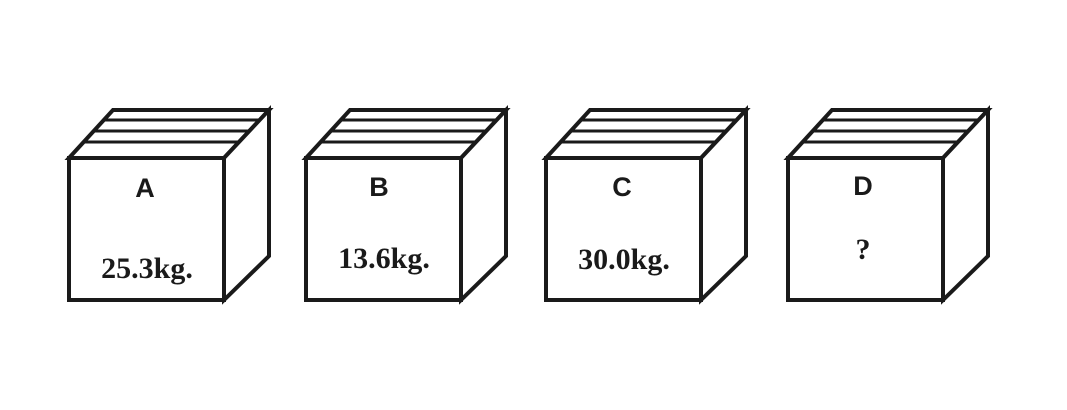  I want to click on box-c-front, so click(623, 229).